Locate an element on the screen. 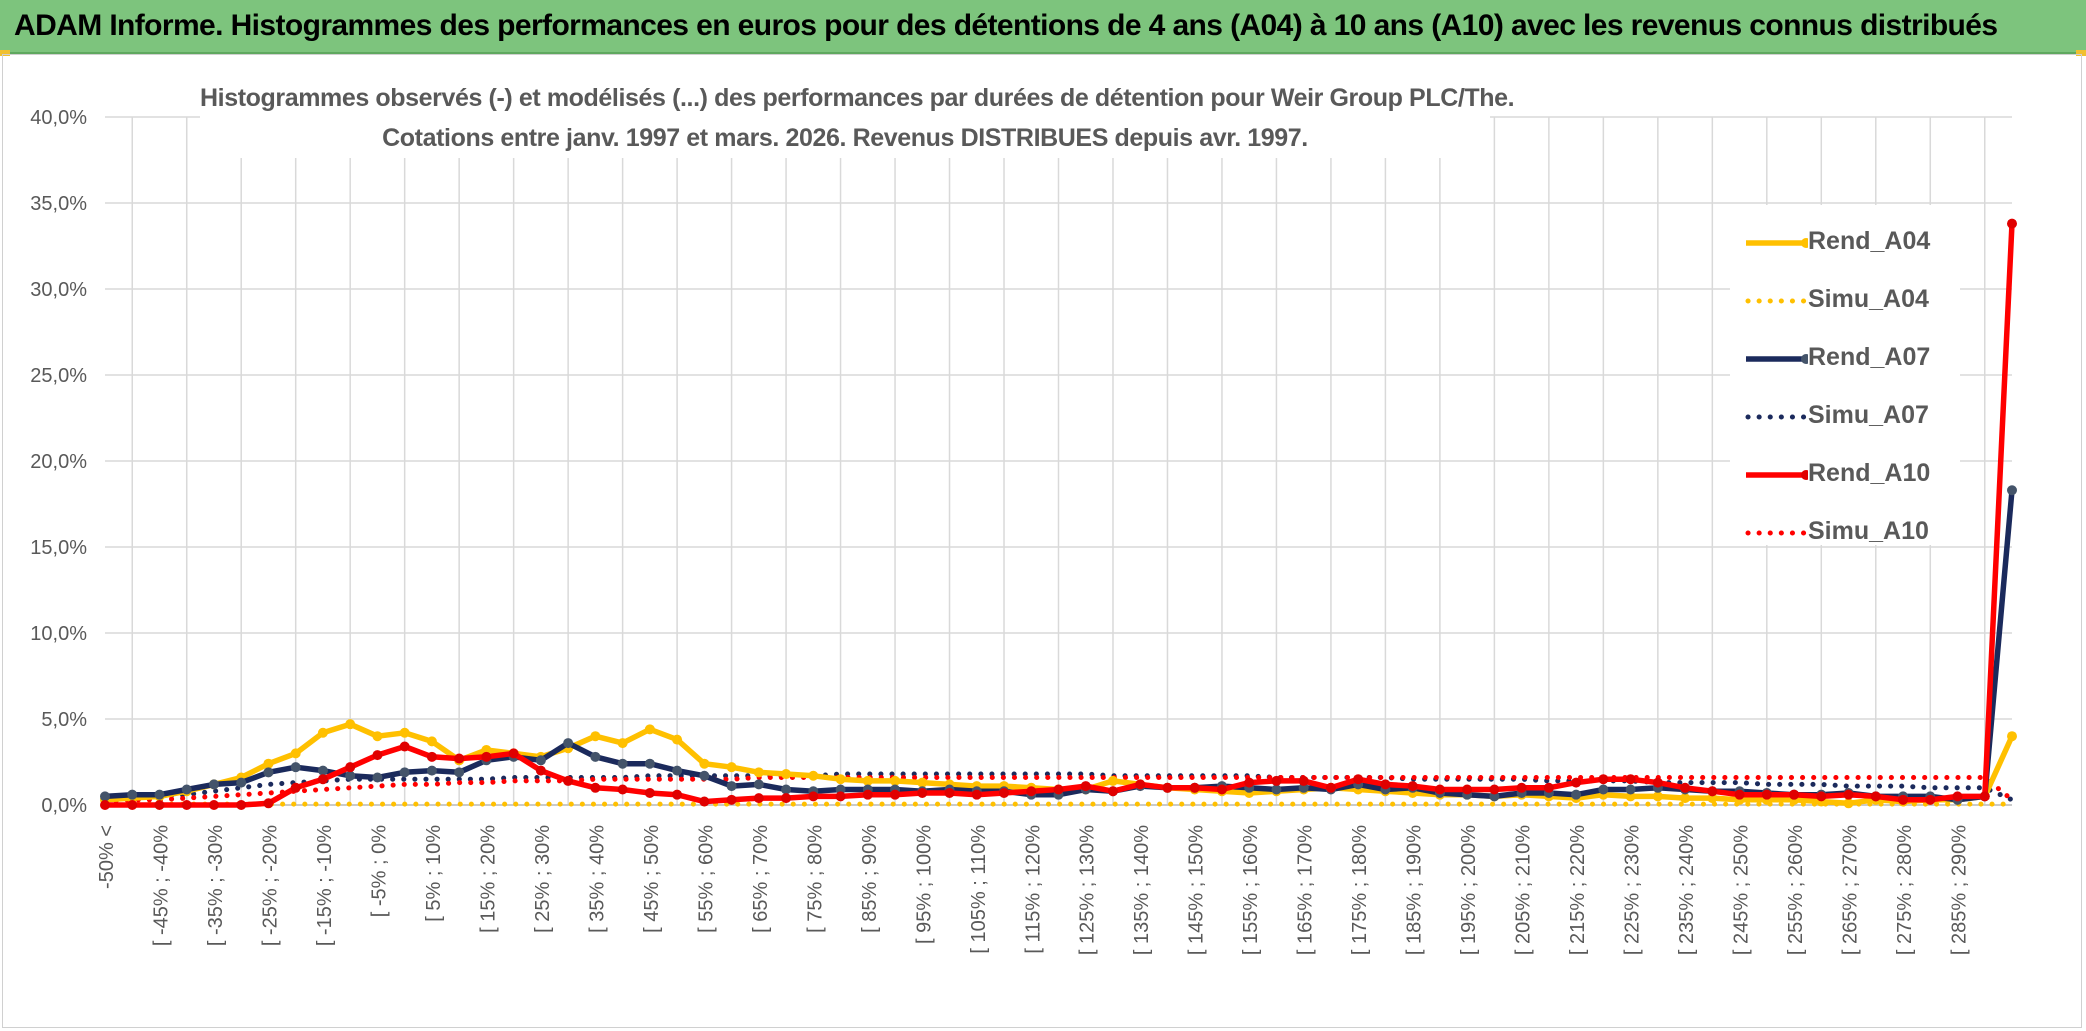 This screenshot has width=2086, height=1031. series-line-simu_a07 is located at coordinates (1058, 787).